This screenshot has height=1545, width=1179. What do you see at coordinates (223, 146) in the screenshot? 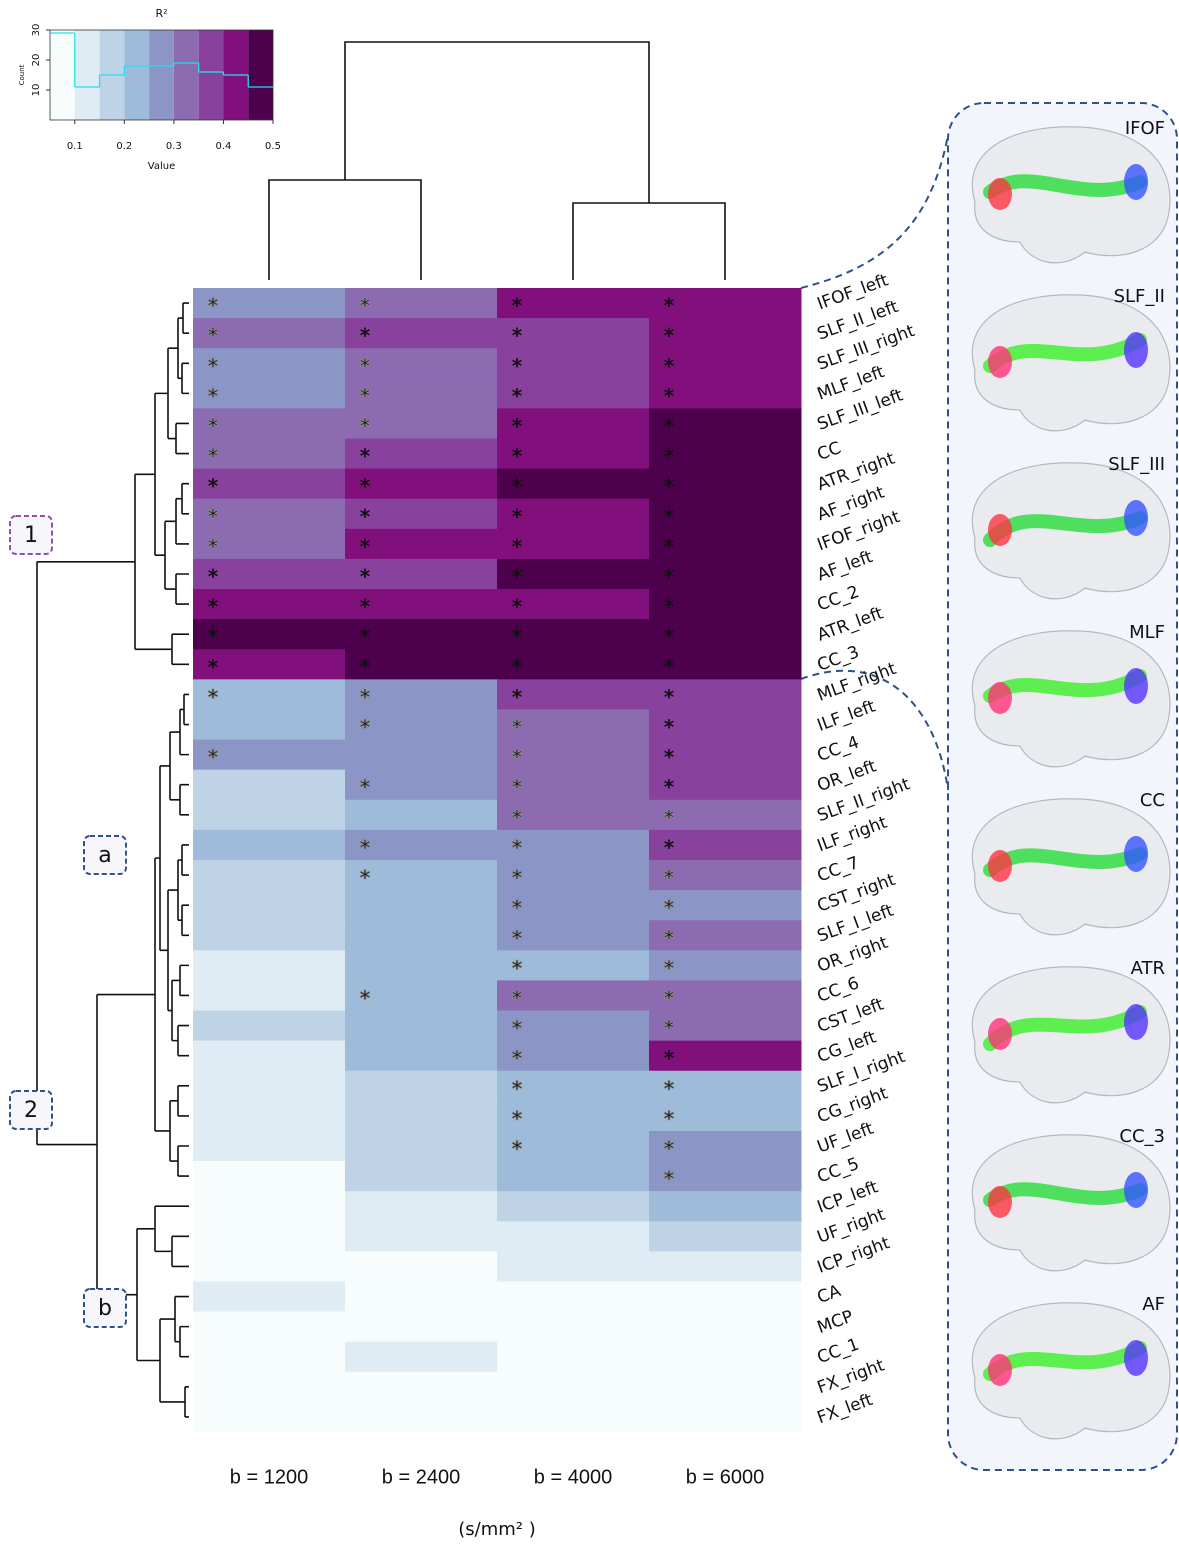
I see `x-tick-label: 0.4` at bounding box center [223, 146].